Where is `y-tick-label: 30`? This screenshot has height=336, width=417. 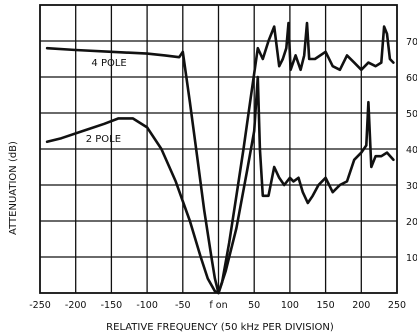 y-tick-label: 30 is located at coordinates (411, 186).